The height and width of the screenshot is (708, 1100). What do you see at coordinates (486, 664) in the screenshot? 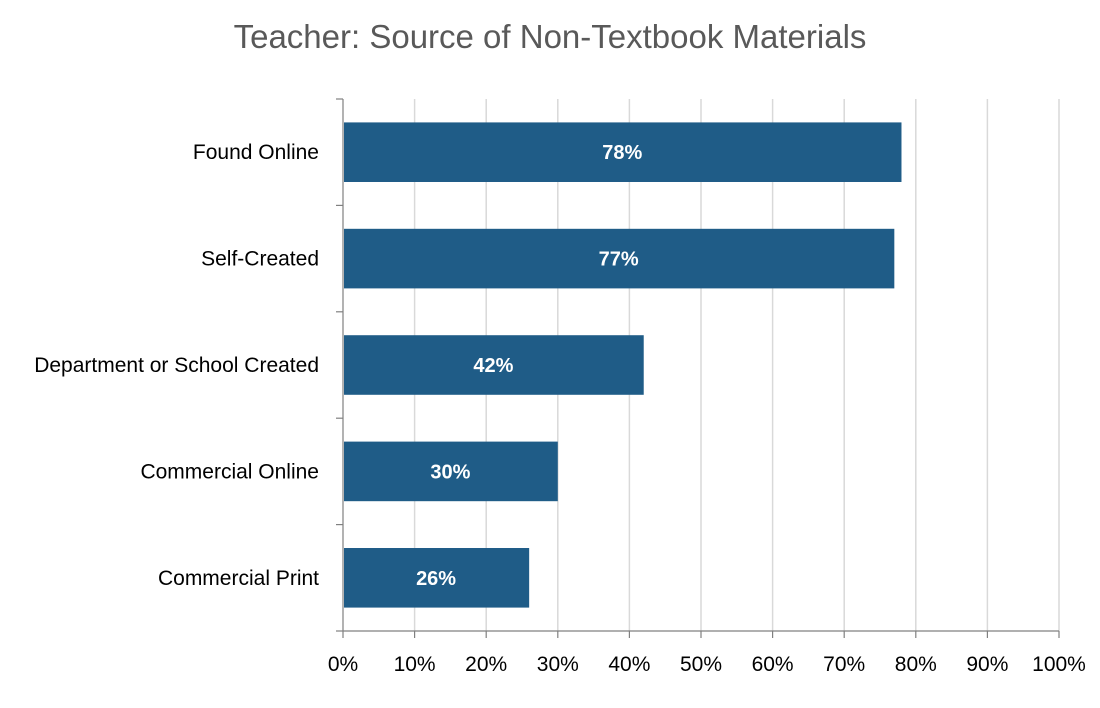
I see `x-tick-label: 20%` at bounding box center [486, 664].